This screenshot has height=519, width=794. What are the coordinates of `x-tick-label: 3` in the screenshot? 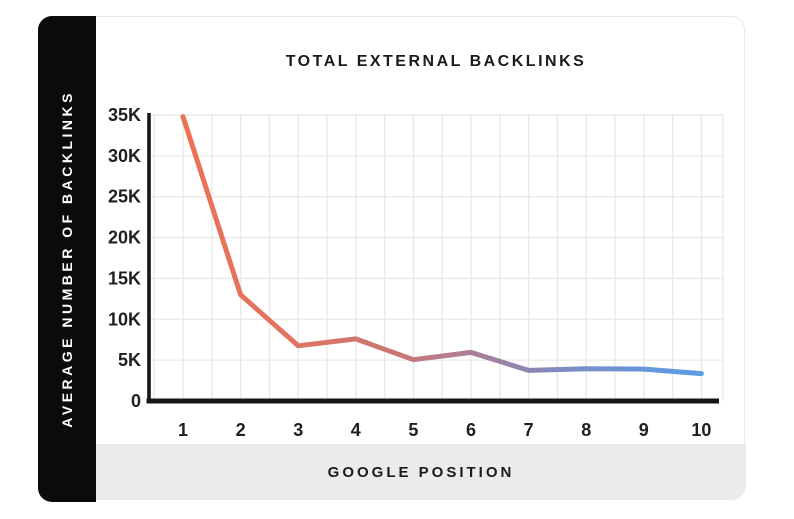 It's located at (298, 430).